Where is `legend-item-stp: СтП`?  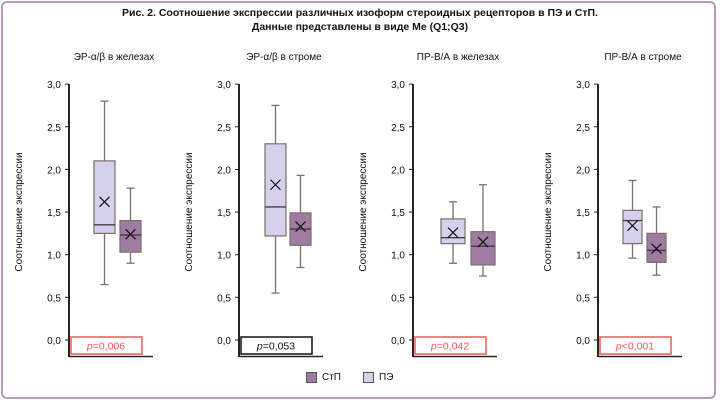
legend-item-stp: СтП is located at coordinates (323, 377).